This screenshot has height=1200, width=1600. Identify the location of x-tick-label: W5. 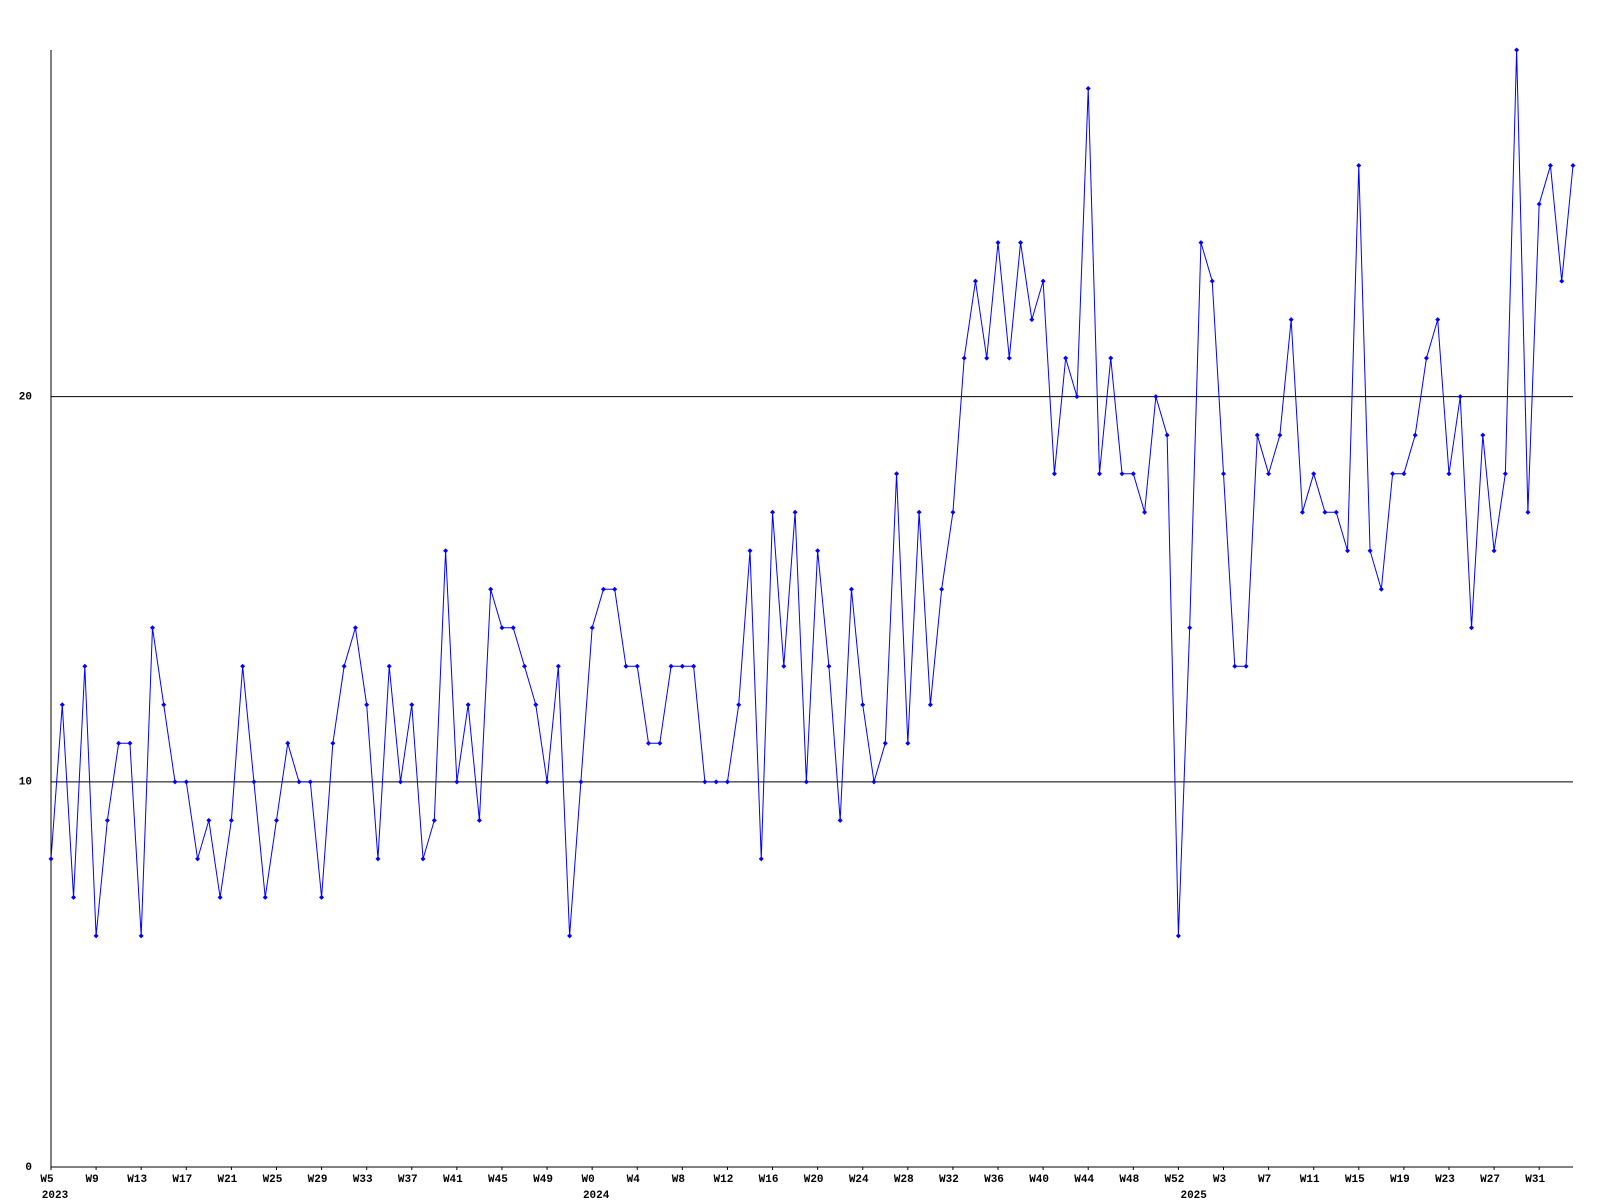
(47, 1180).